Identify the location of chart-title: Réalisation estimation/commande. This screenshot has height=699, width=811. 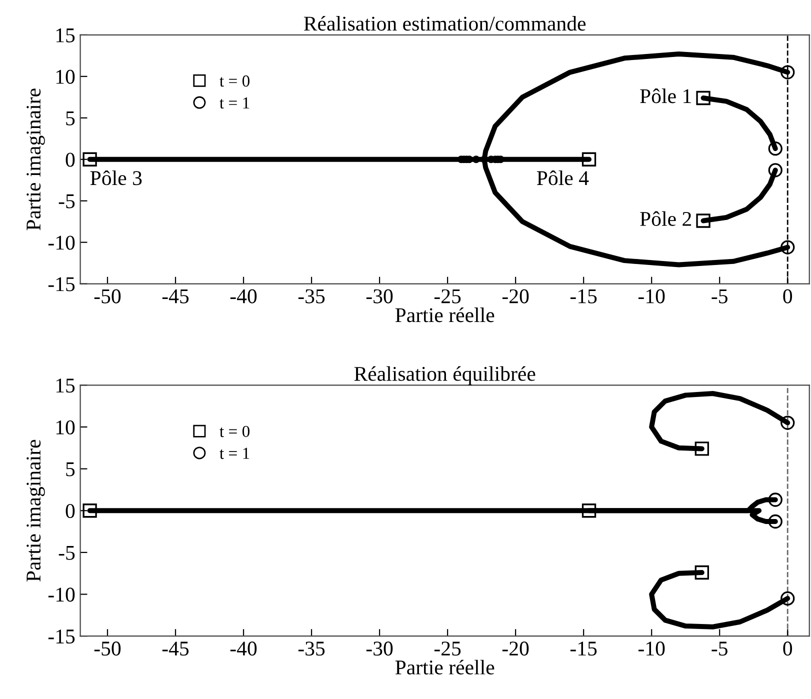
(445, 23).